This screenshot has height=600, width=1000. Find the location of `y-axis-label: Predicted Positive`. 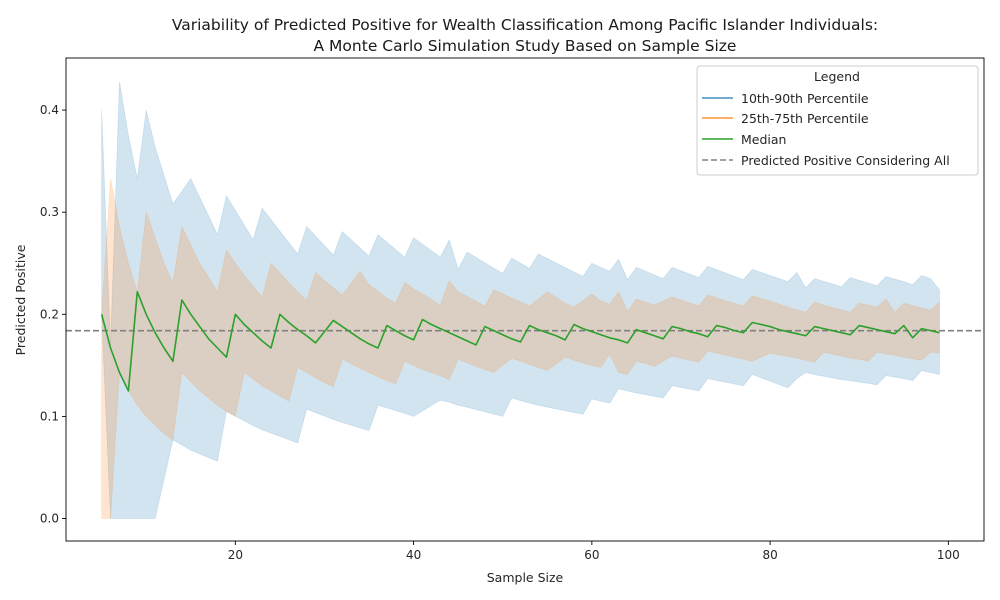

y-axis-label: Predicted Positive is located at coordinates (20, 299).